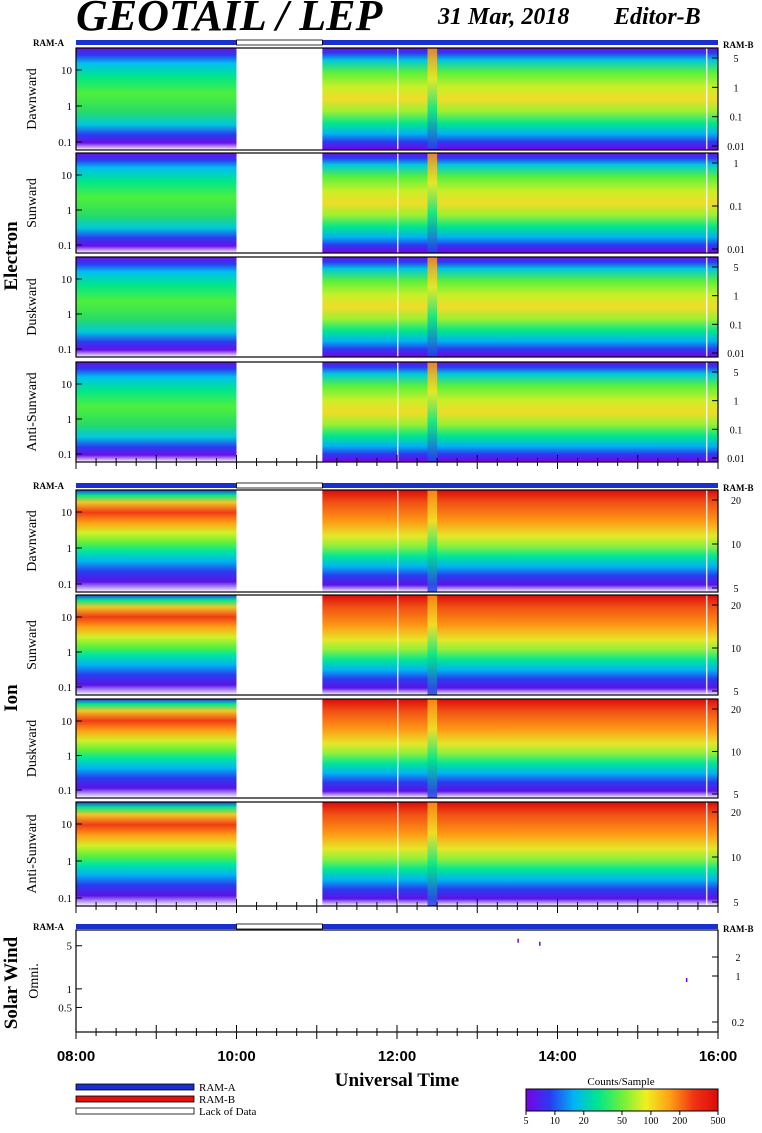 This screenshot has width=762, height=1133. What do you see at coordinates (32, 98) in the screenshot?
I see `panel-label-dawnward: Dawnward` at bounding box center [32, 98].